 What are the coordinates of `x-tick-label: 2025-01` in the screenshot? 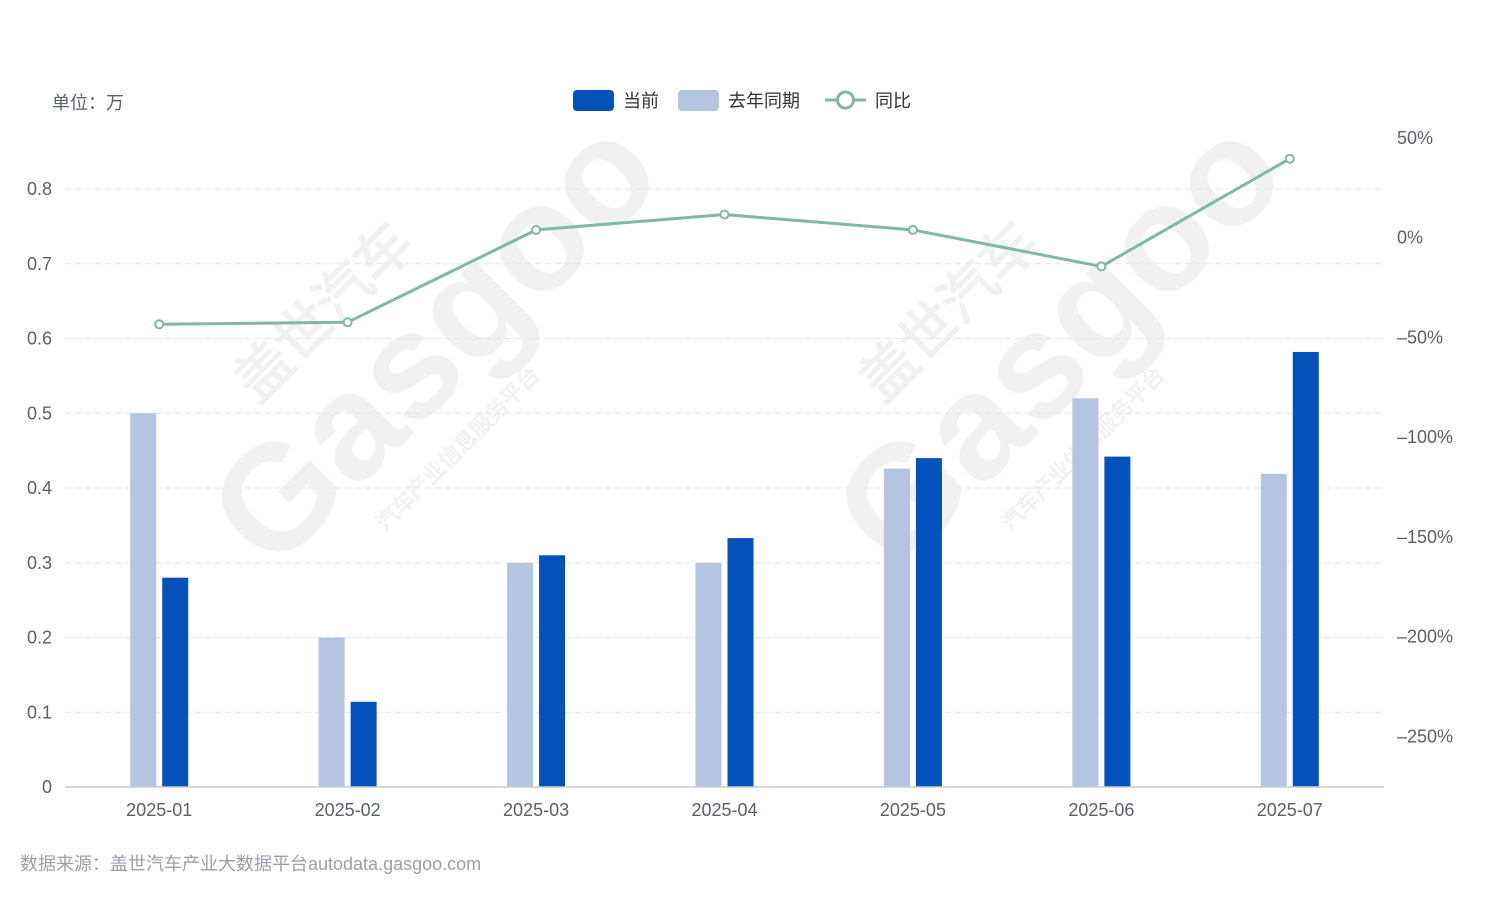 It's located at (159, 810).